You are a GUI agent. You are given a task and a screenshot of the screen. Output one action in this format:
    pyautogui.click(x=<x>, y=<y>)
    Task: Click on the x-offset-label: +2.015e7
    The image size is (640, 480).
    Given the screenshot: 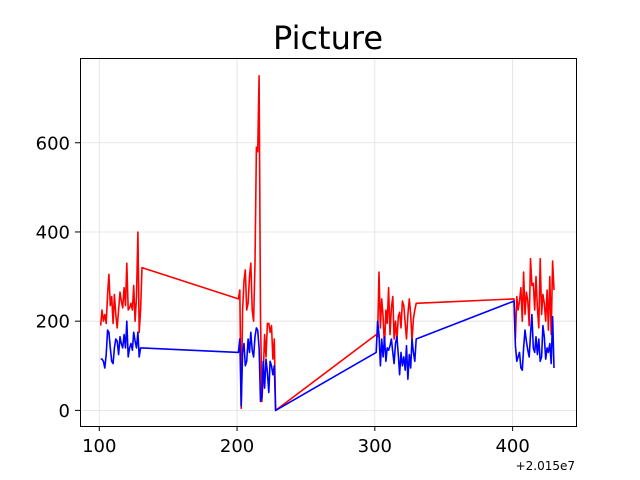 What is the action you would take?
    pyautogui.click(x=545, y=466)
    